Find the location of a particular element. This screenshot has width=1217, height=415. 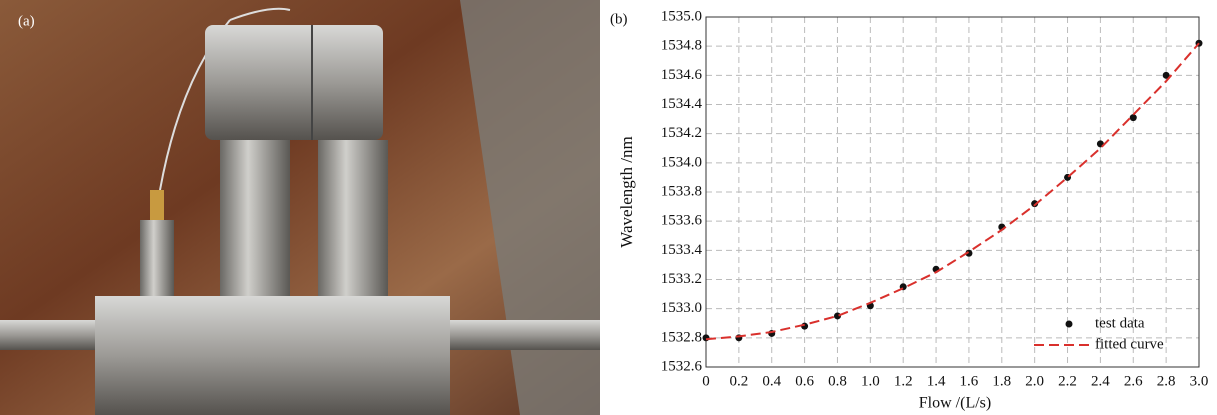

y-tick-label: 1534.0 is located at coordinates (681, 162).